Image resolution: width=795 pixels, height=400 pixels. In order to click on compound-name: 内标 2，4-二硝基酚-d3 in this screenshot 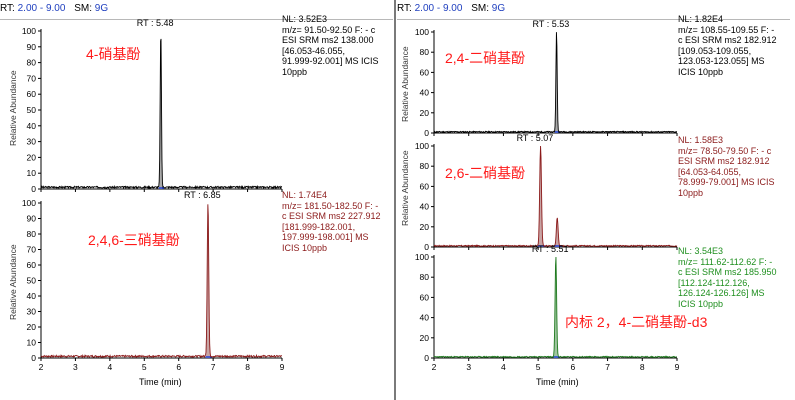, I will do `click(636, 322)`.